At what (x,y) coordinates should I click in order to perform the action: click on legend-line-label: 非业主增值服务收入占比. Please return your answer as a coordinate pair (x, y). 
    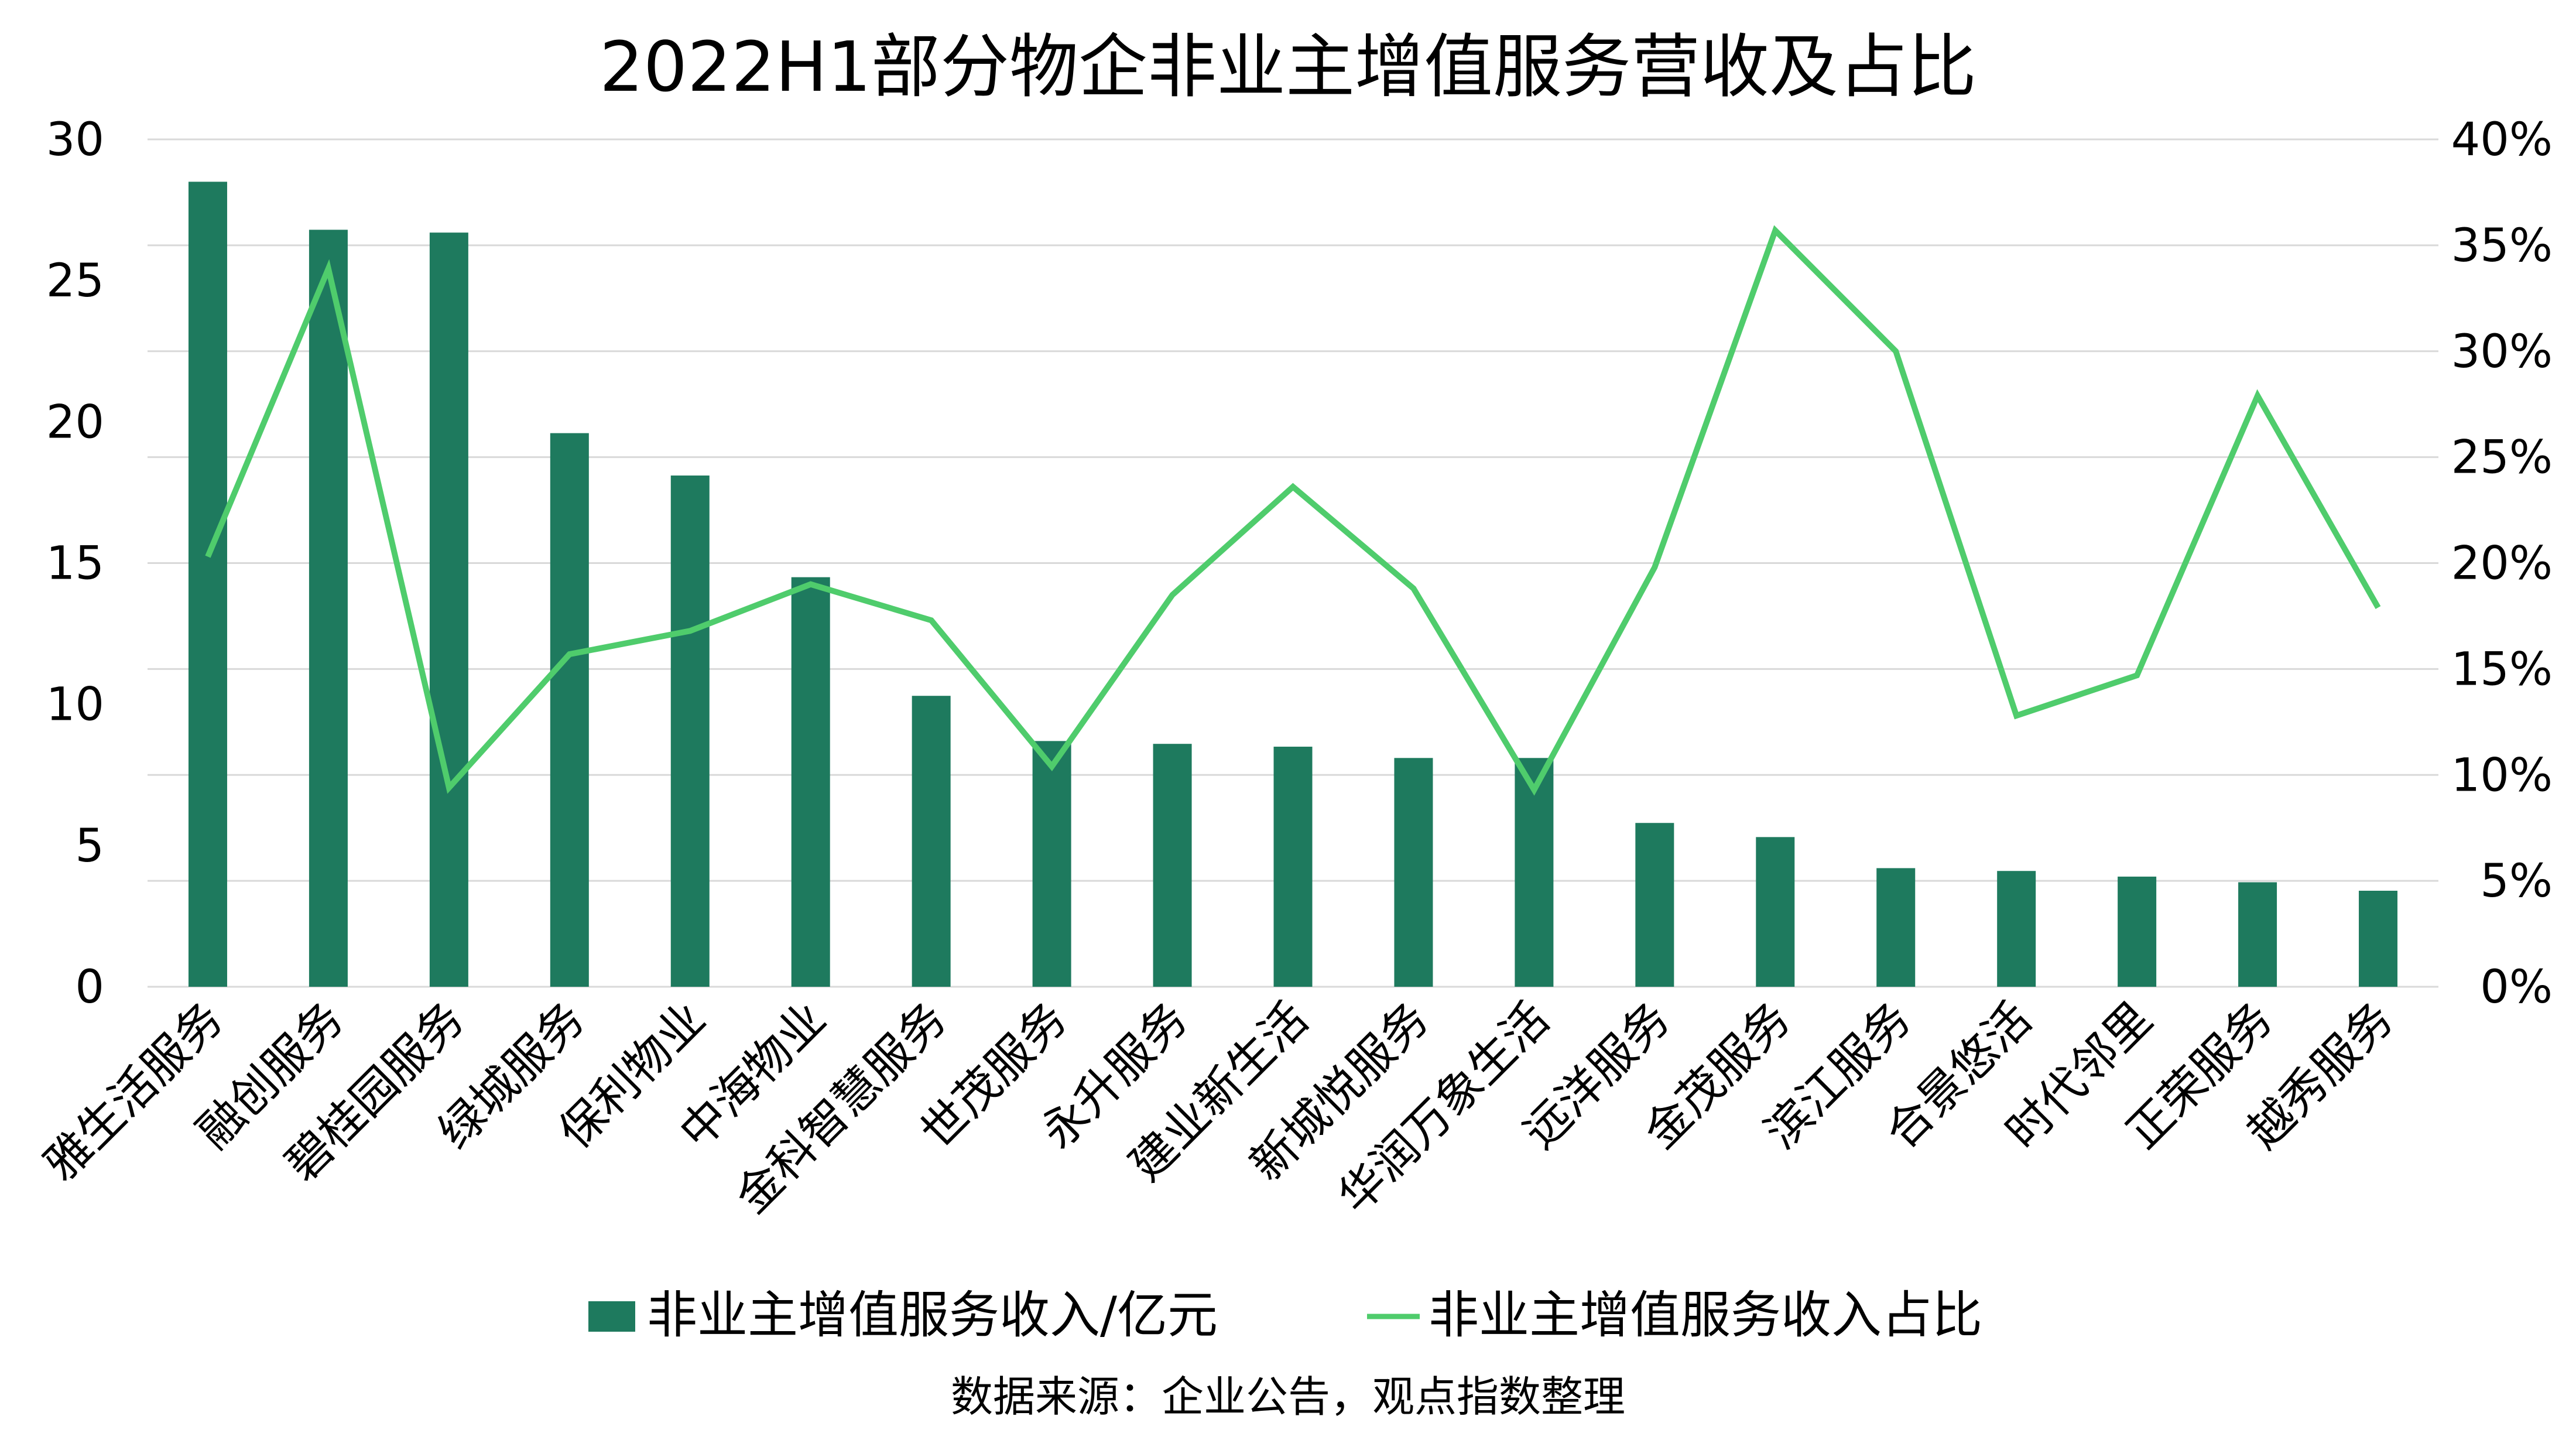
    Looking at the image, I should click on (1705, 1316).